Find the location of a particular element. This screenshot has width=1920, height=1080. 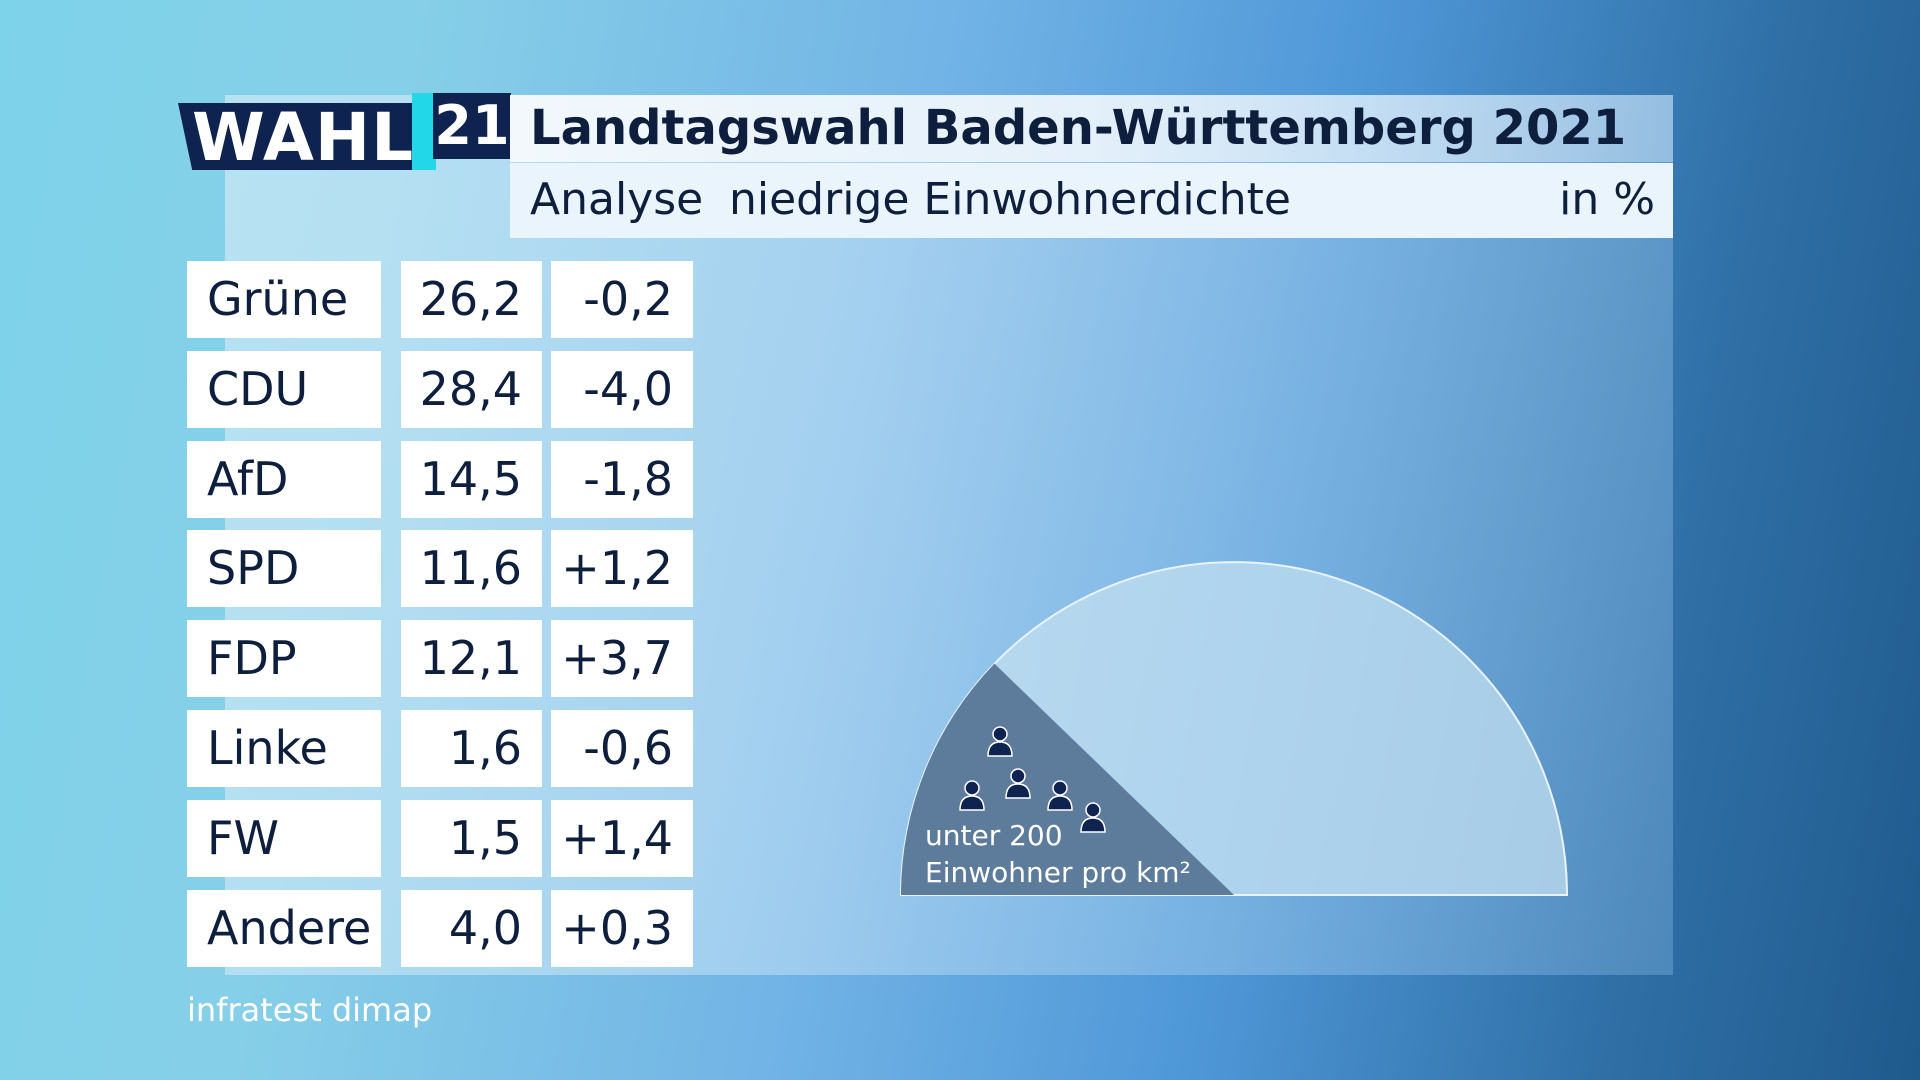

vote-share: 12,1 is located at coordinates (471, 658).